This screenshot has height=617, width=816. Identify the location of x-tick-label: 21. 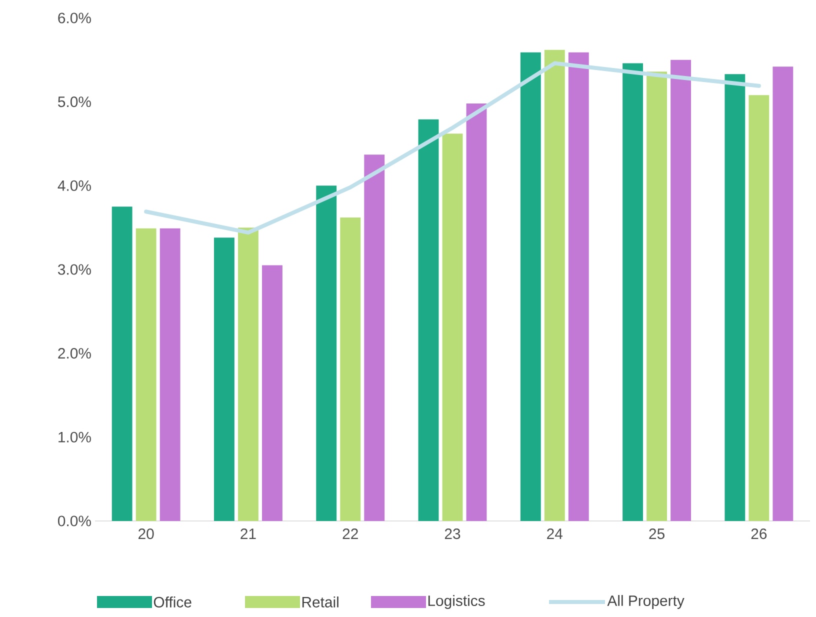
(248, 533).